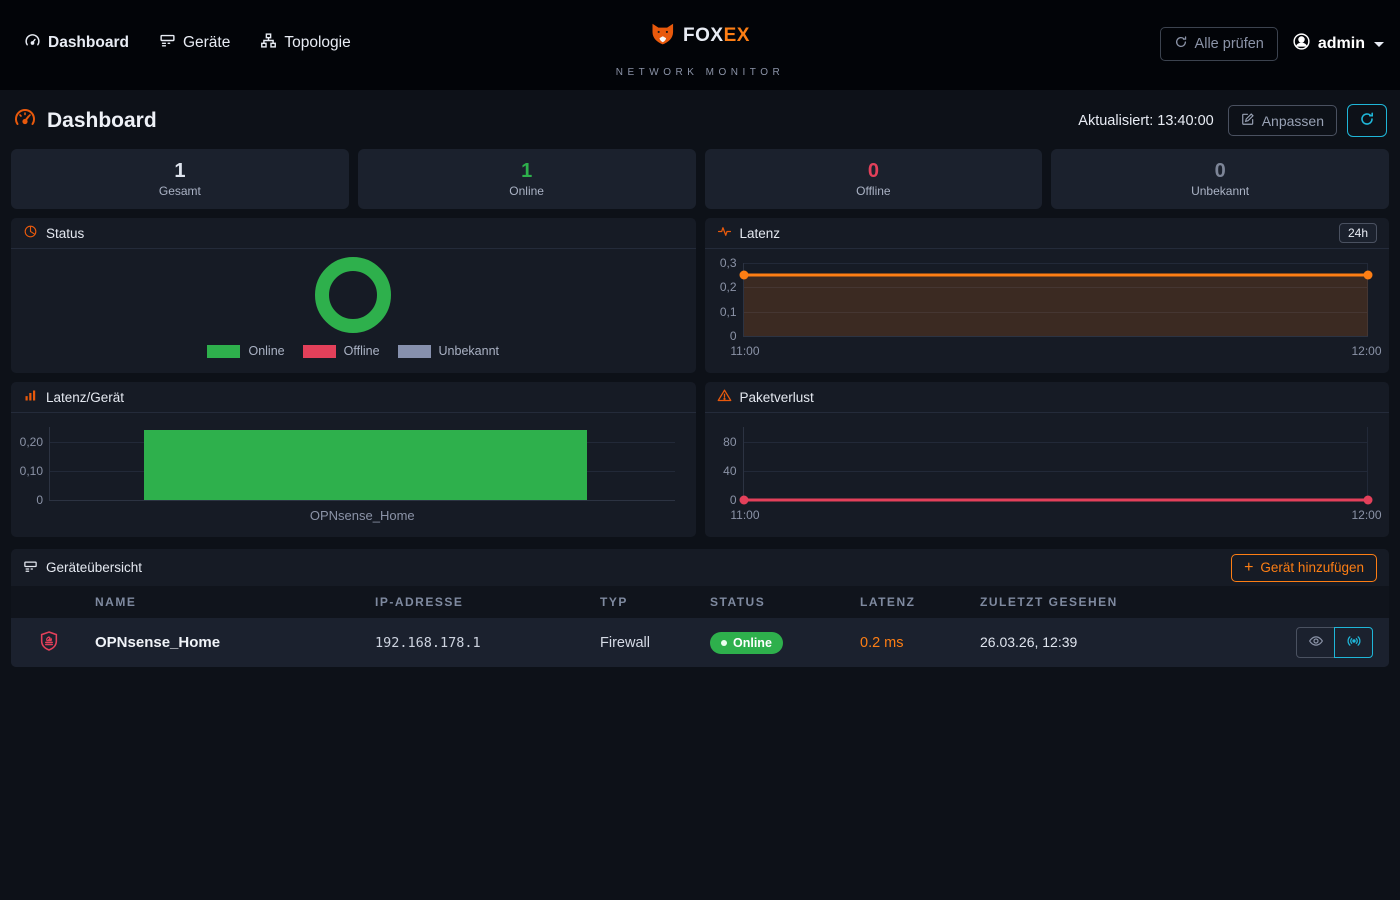 The image size is (1400, 900). What do you see at coordinates (85, 121) in the screenshot?
I see `page-title: Dashboard` at bounding box center [85, 121].